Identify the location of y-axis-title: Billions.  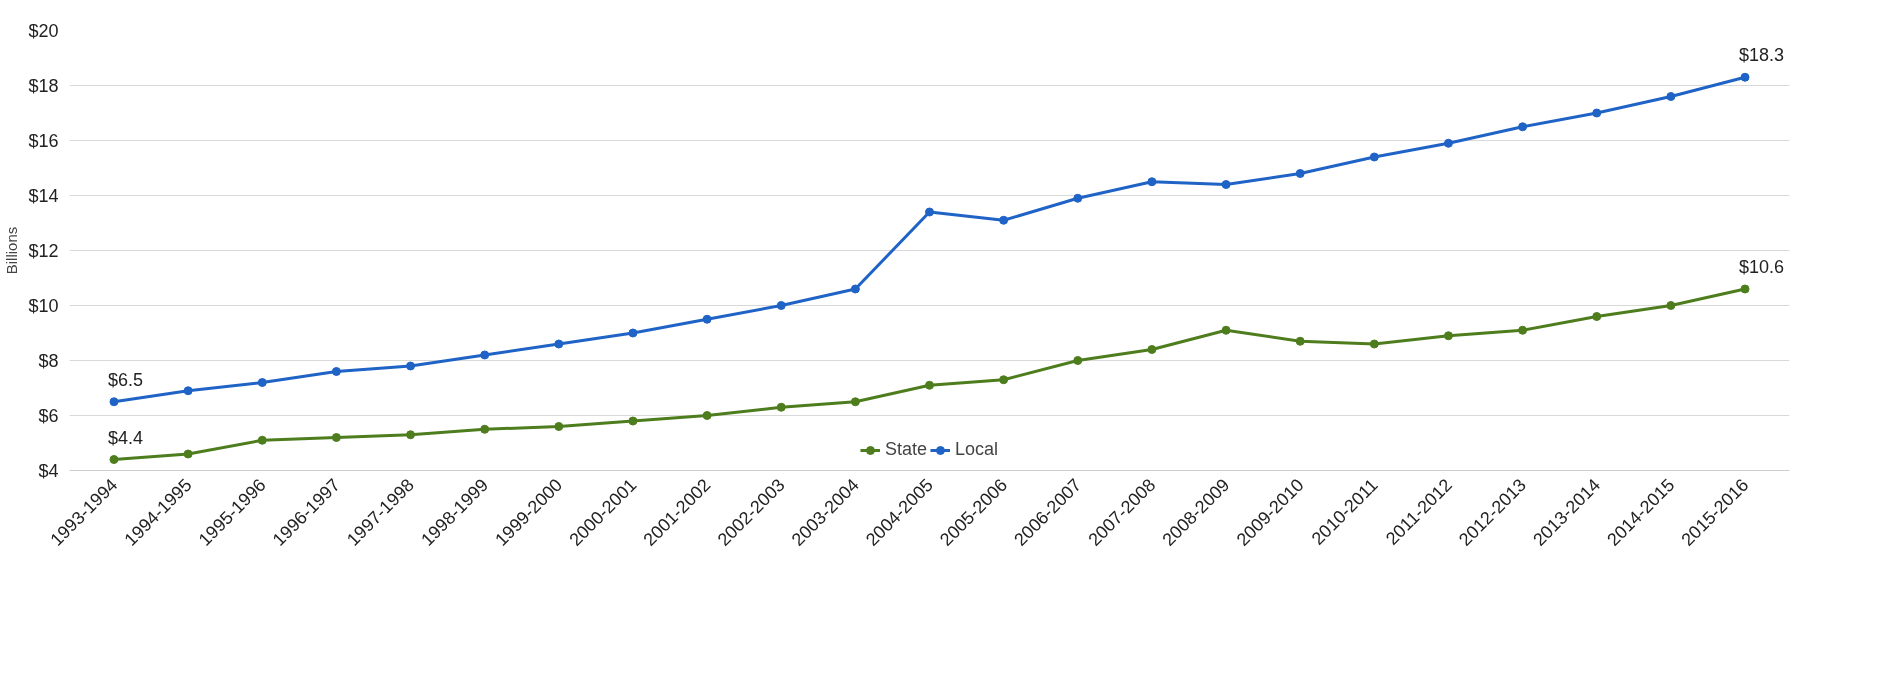
(12, 250).